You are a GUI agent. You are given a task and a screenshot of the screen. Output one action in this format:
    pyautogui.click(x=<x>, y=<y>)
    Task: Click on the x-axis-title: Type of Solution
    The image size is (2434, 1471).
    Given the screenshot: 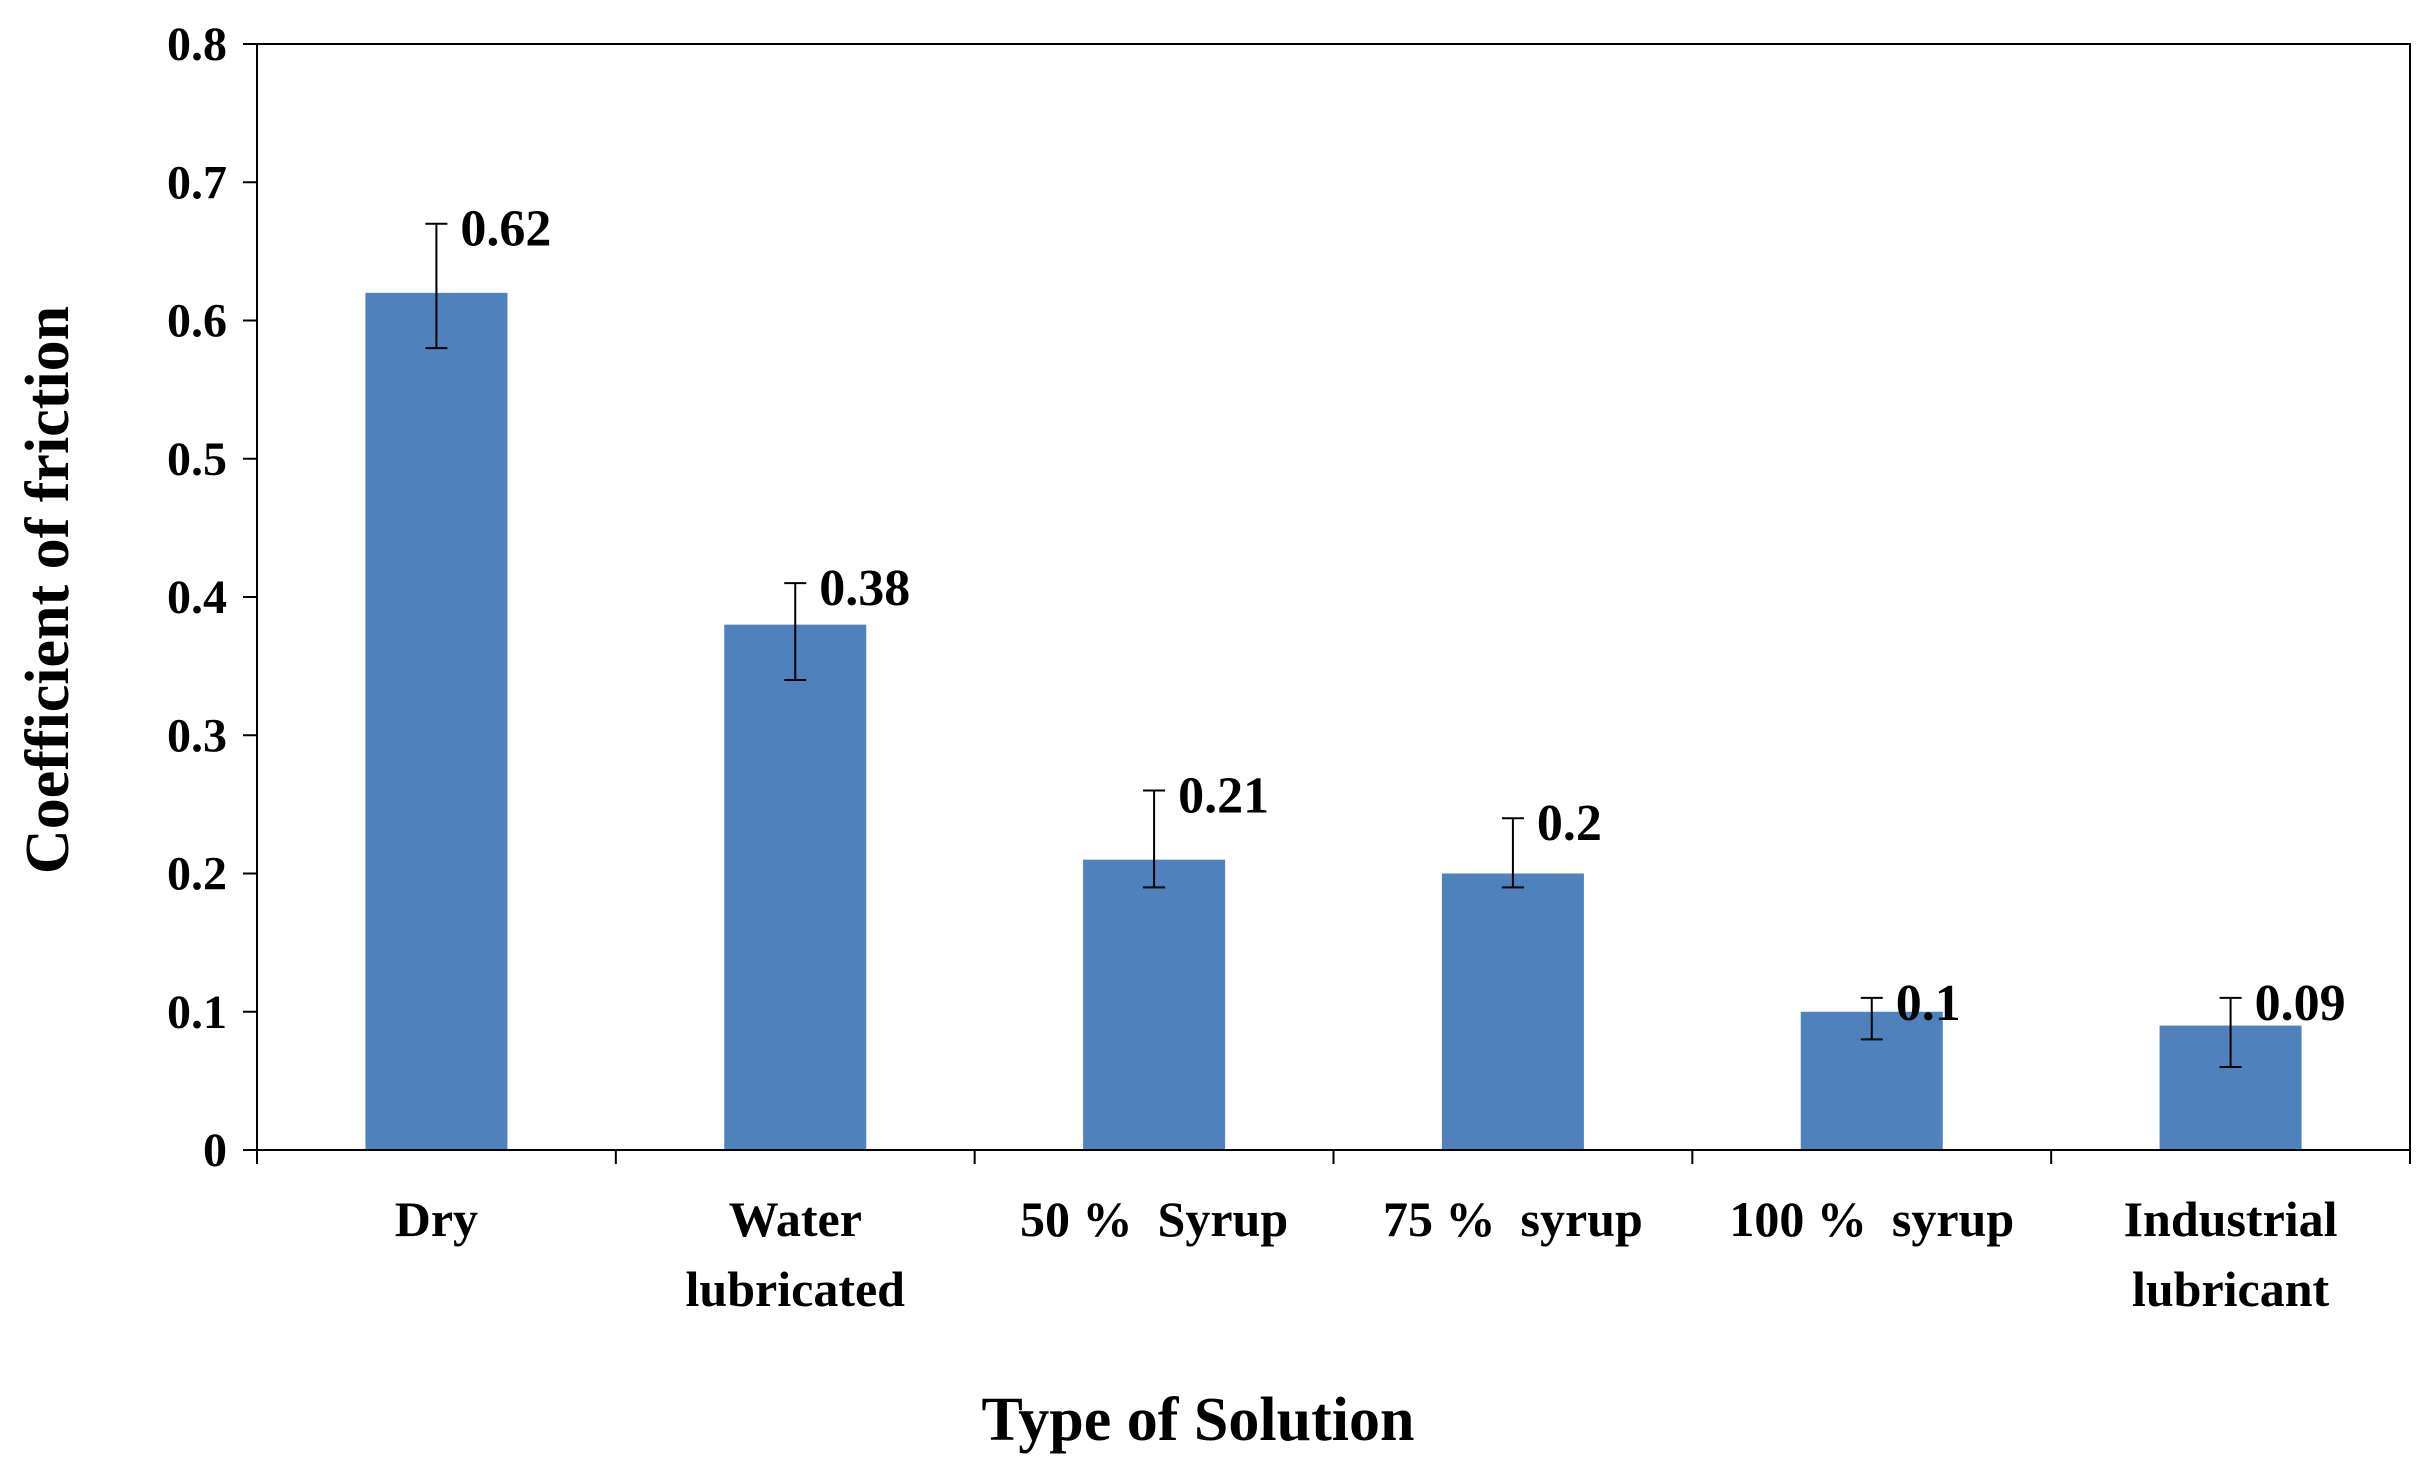 What is the action you would take?
    pyautogui.click(x=1198, y=1420)
    